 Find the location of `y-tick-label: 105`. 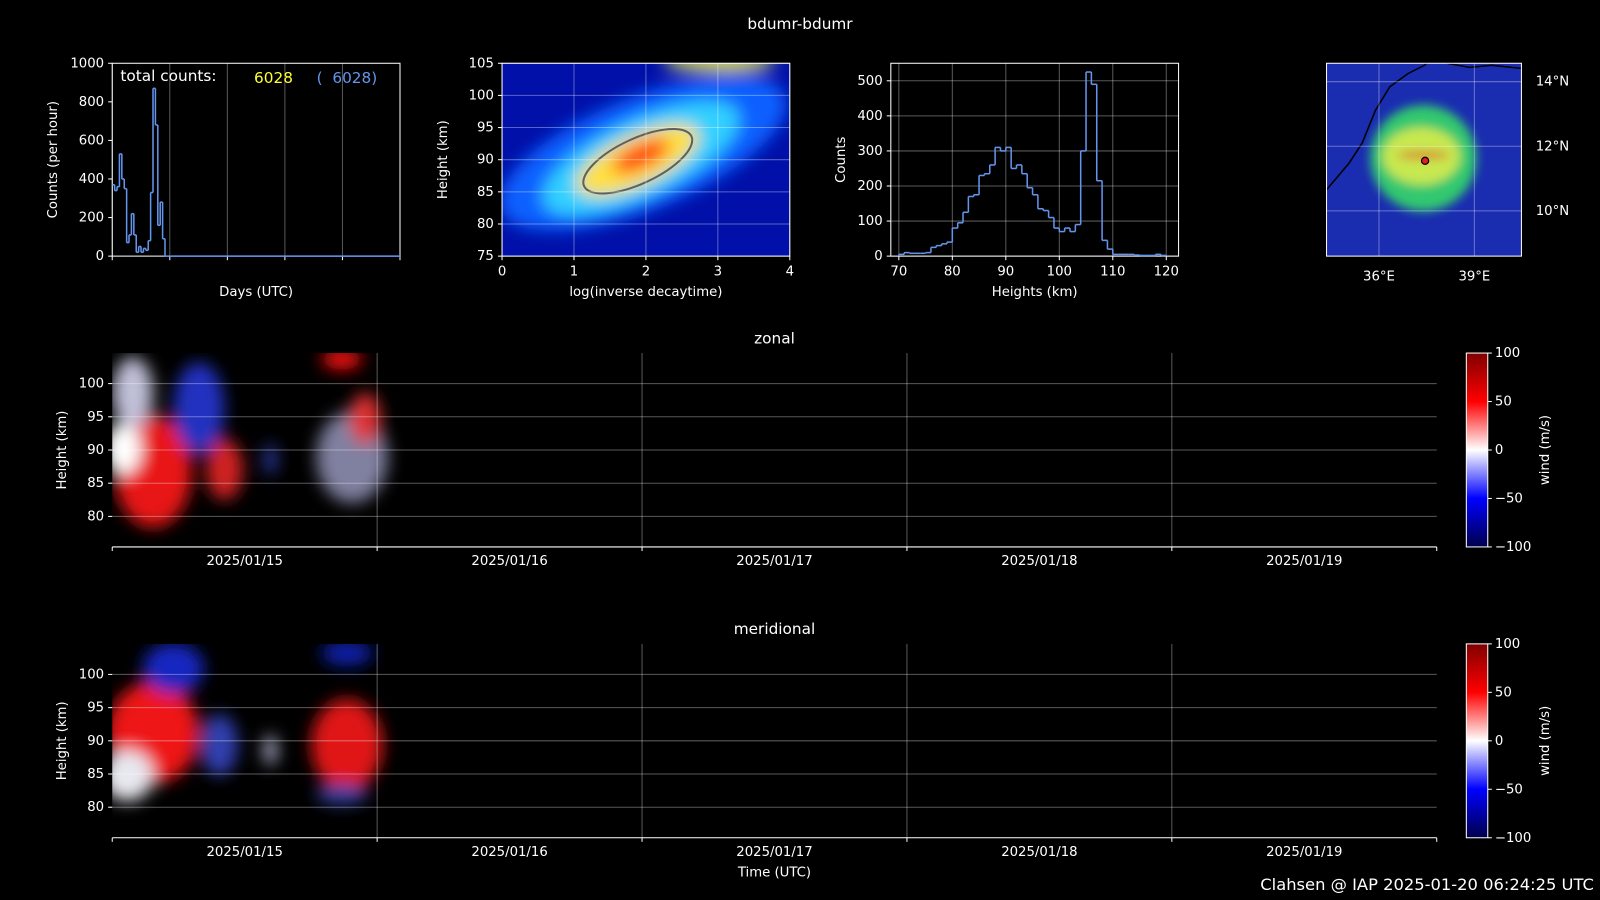

y-tick-label: 105 is located at coordinates (481, 63).